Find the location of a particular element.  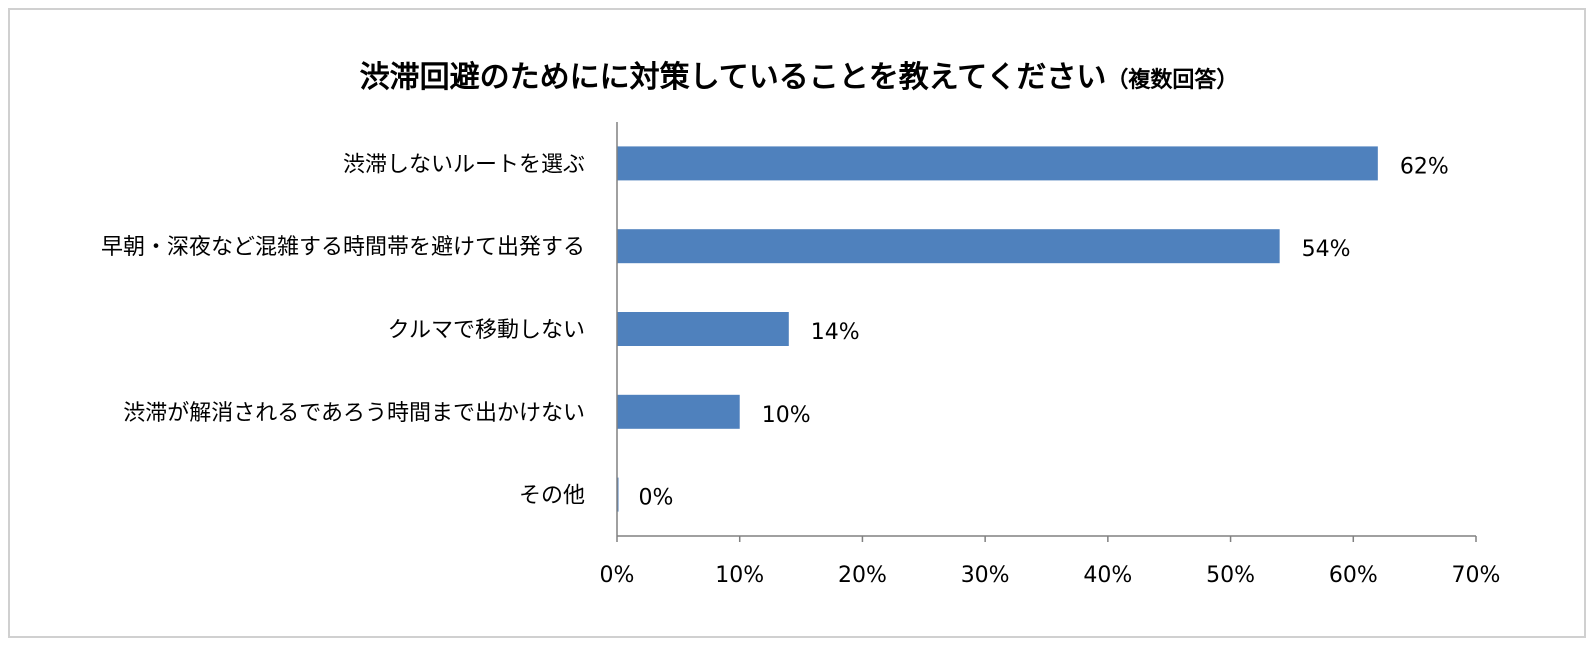

chart-title-sub: （複数回答） is located at coordinates (1172, 80).